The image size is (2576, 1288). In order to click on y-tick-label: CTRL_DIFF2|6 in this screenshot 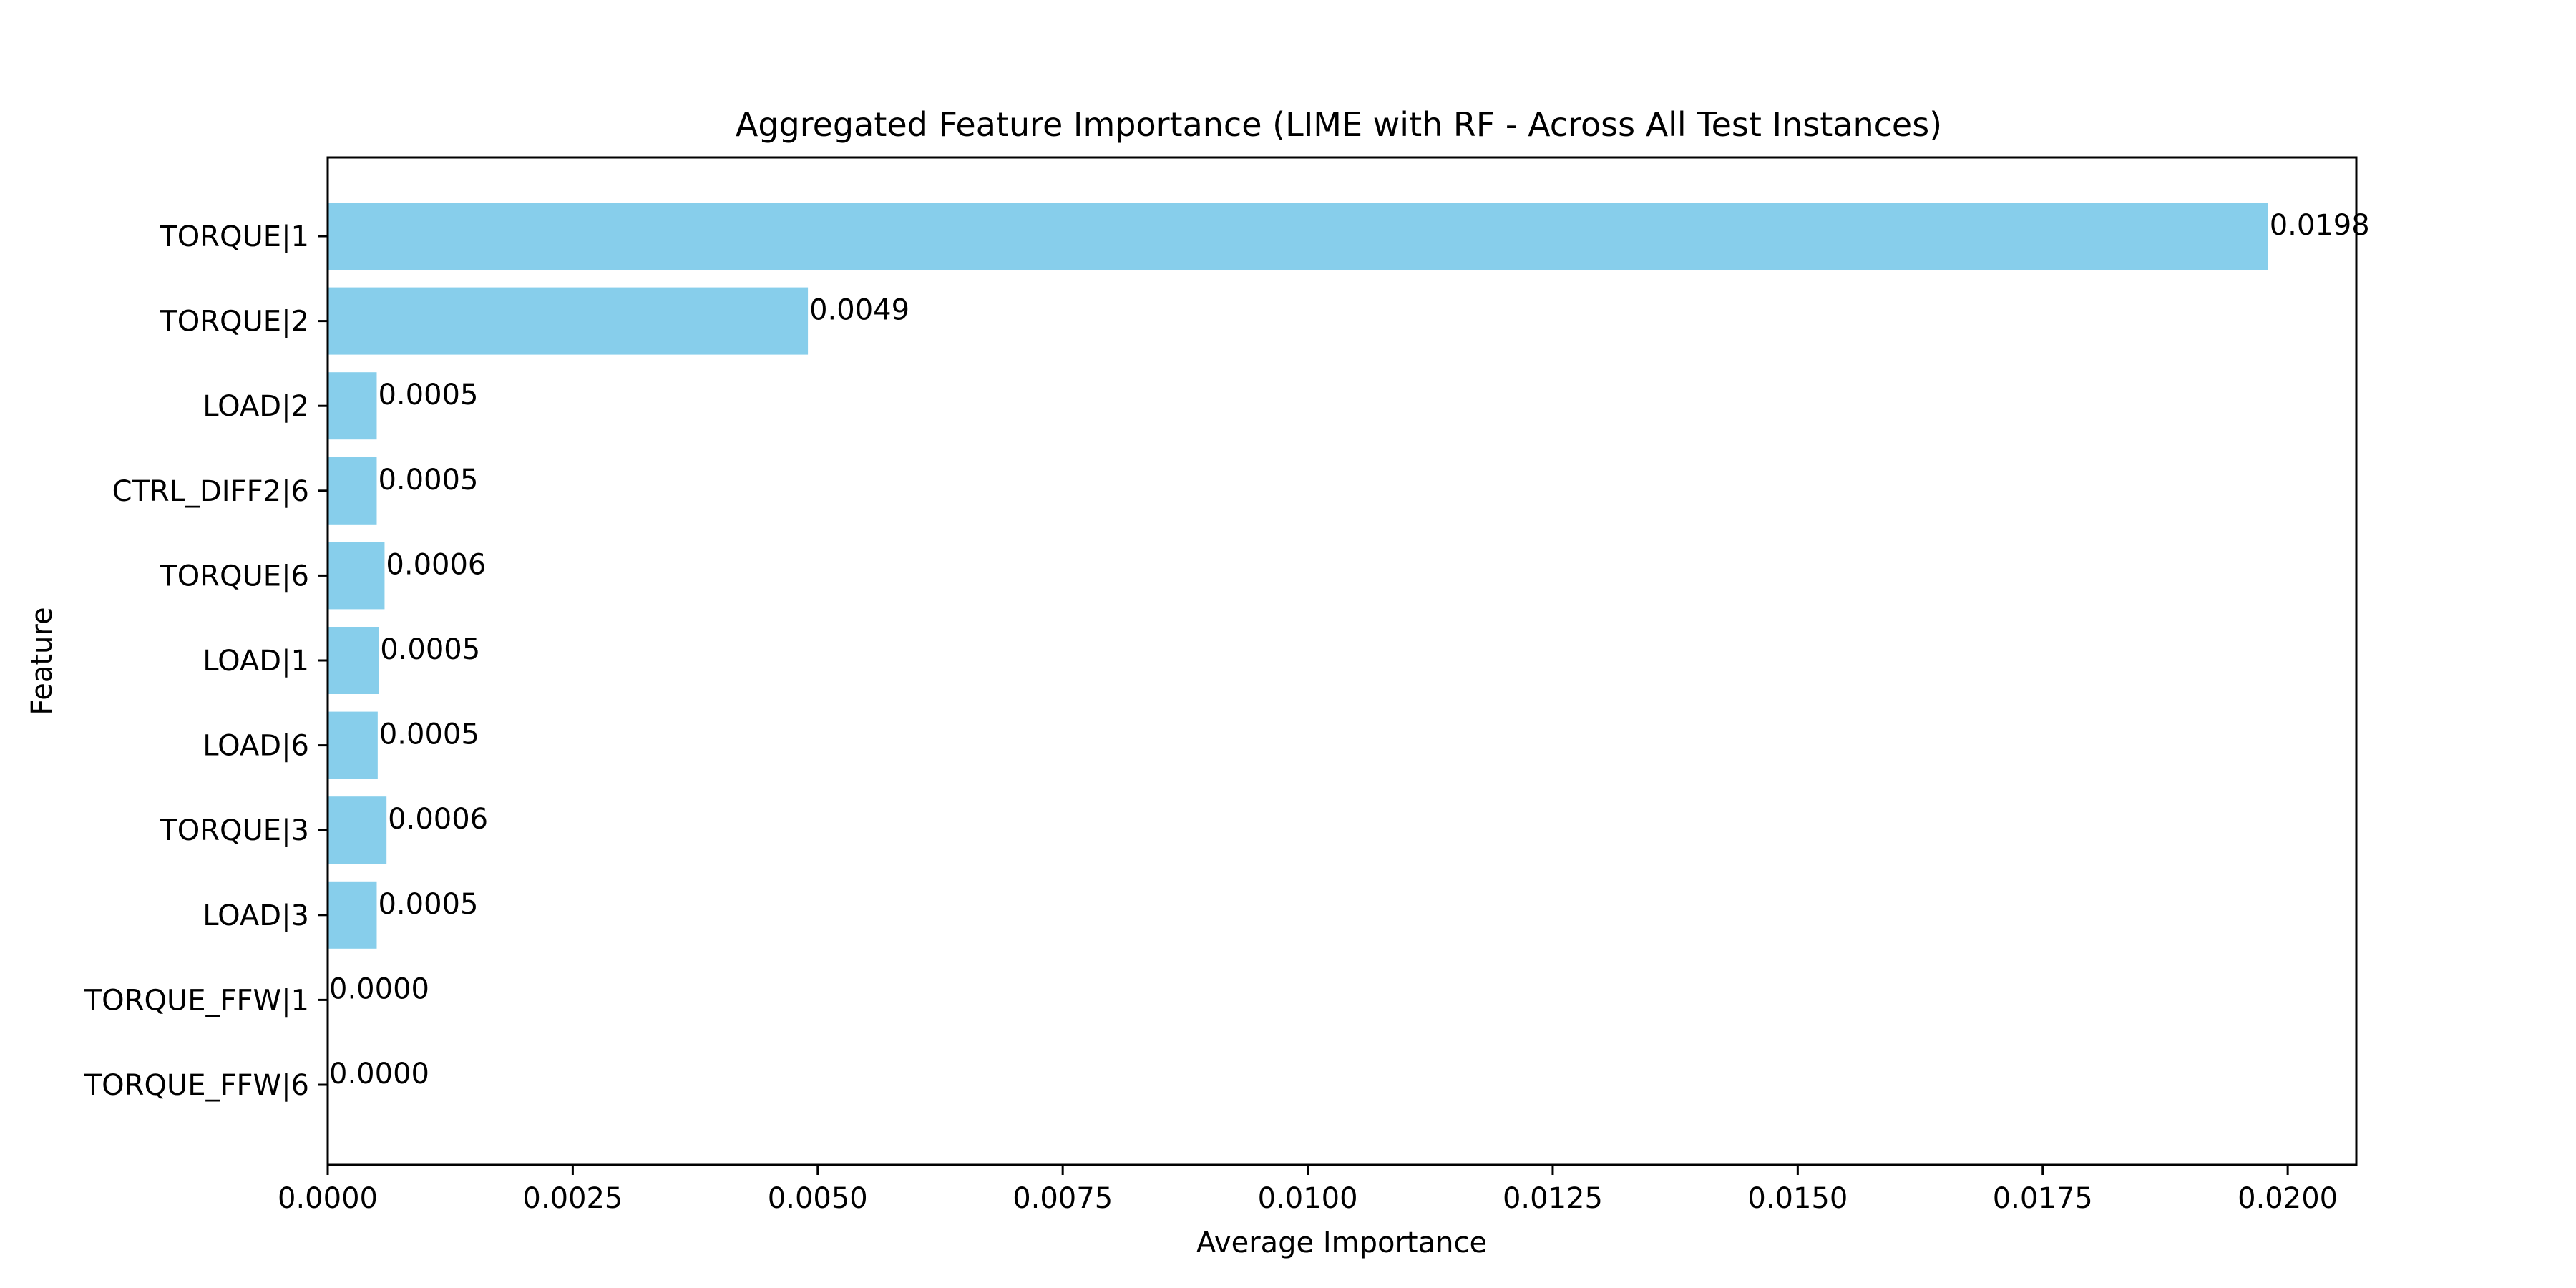, I will do `click(210, 491)`.